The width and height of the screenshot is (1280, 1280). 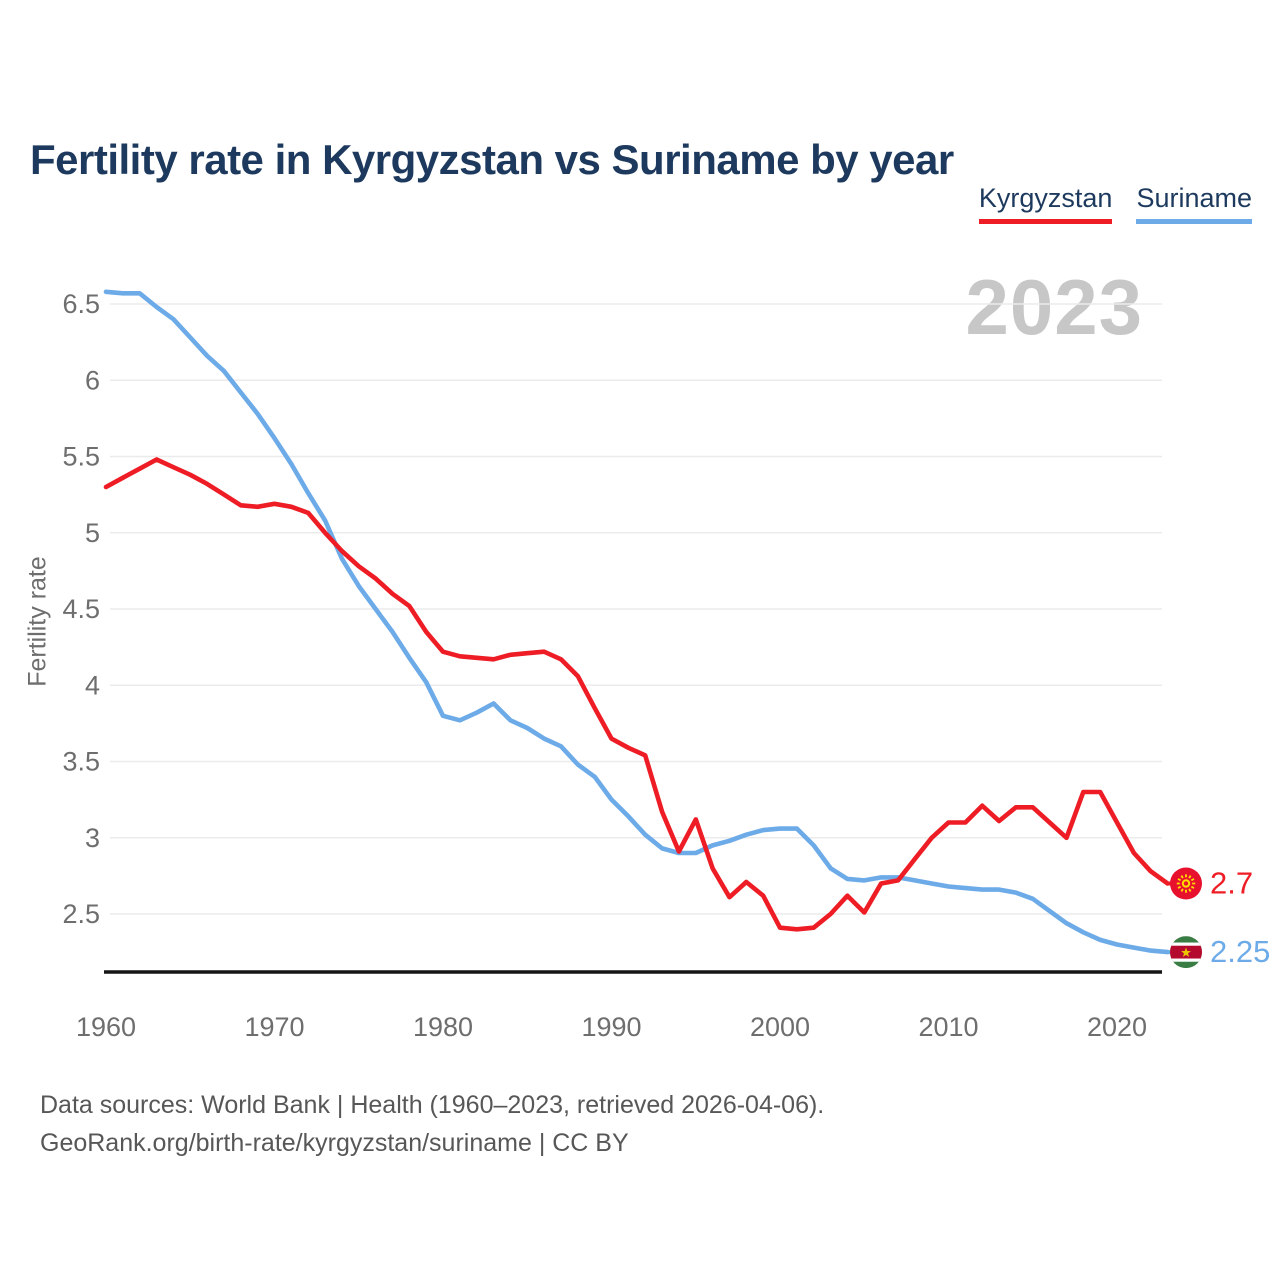 What do you see at coordinates (81, 457) in the screenshot?
I see `y-tick-label-5.5: 5.5` at bounding box center [81, 457].